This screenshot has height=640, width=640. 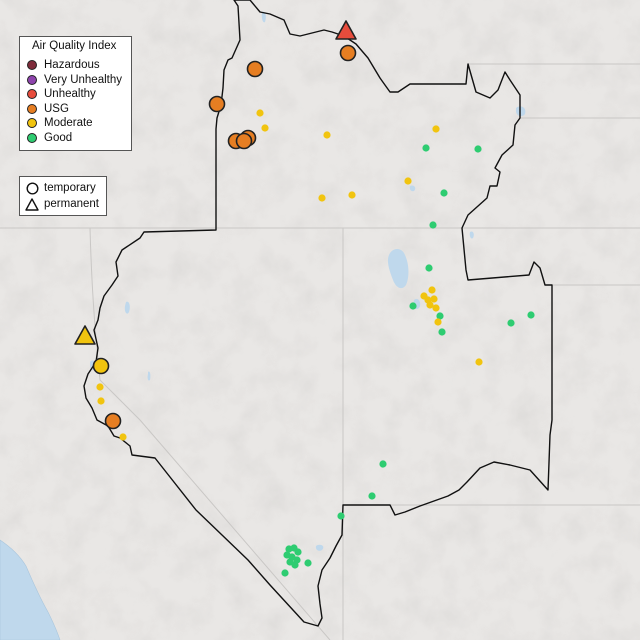 I want to click on legend-item-usg: USG, so click(x=46, y=109).